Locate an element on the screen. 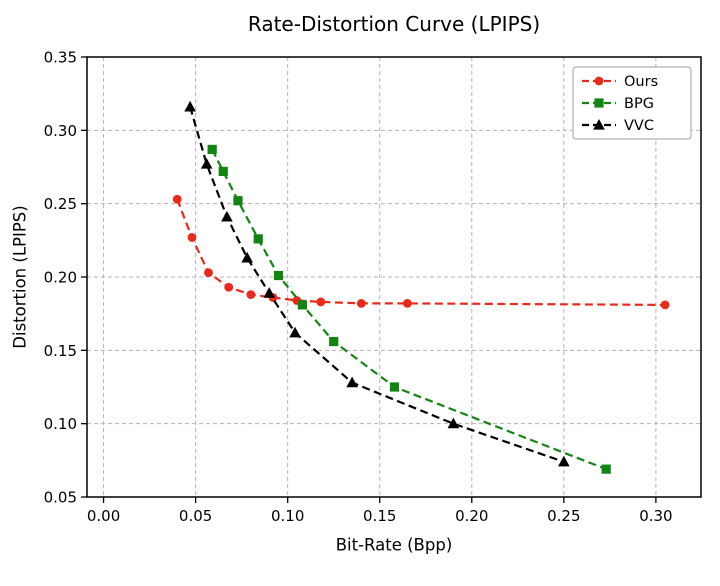  series-ours is located at coordinates (421, 252).